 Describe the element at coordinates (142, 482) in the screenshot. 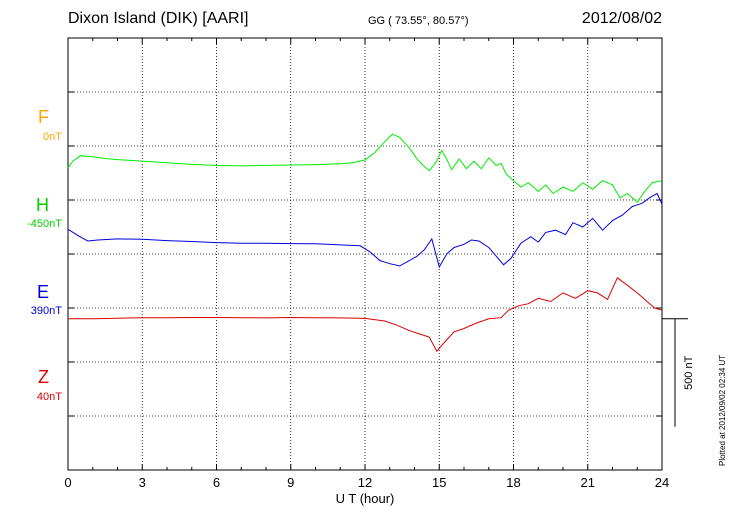

I see `x-tick-label: 3` at that location.